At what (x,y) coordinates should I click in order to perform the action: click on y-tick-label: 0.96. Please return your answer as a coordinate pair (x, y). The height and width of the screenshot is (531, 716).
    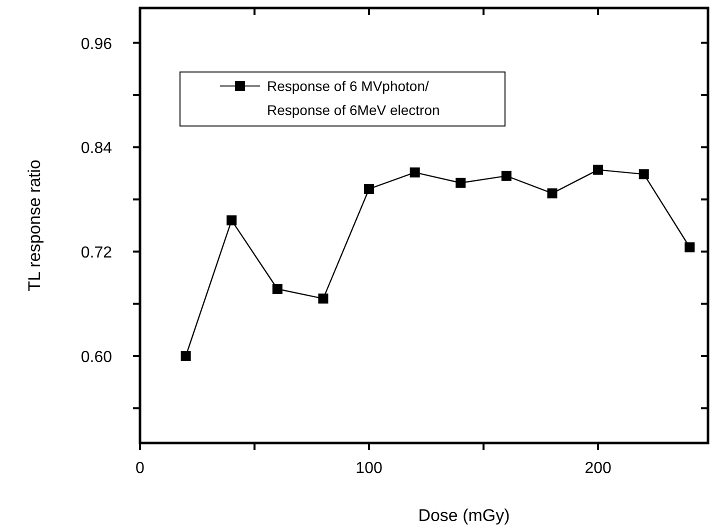
    Looking at the image, I should click on (96, 44).